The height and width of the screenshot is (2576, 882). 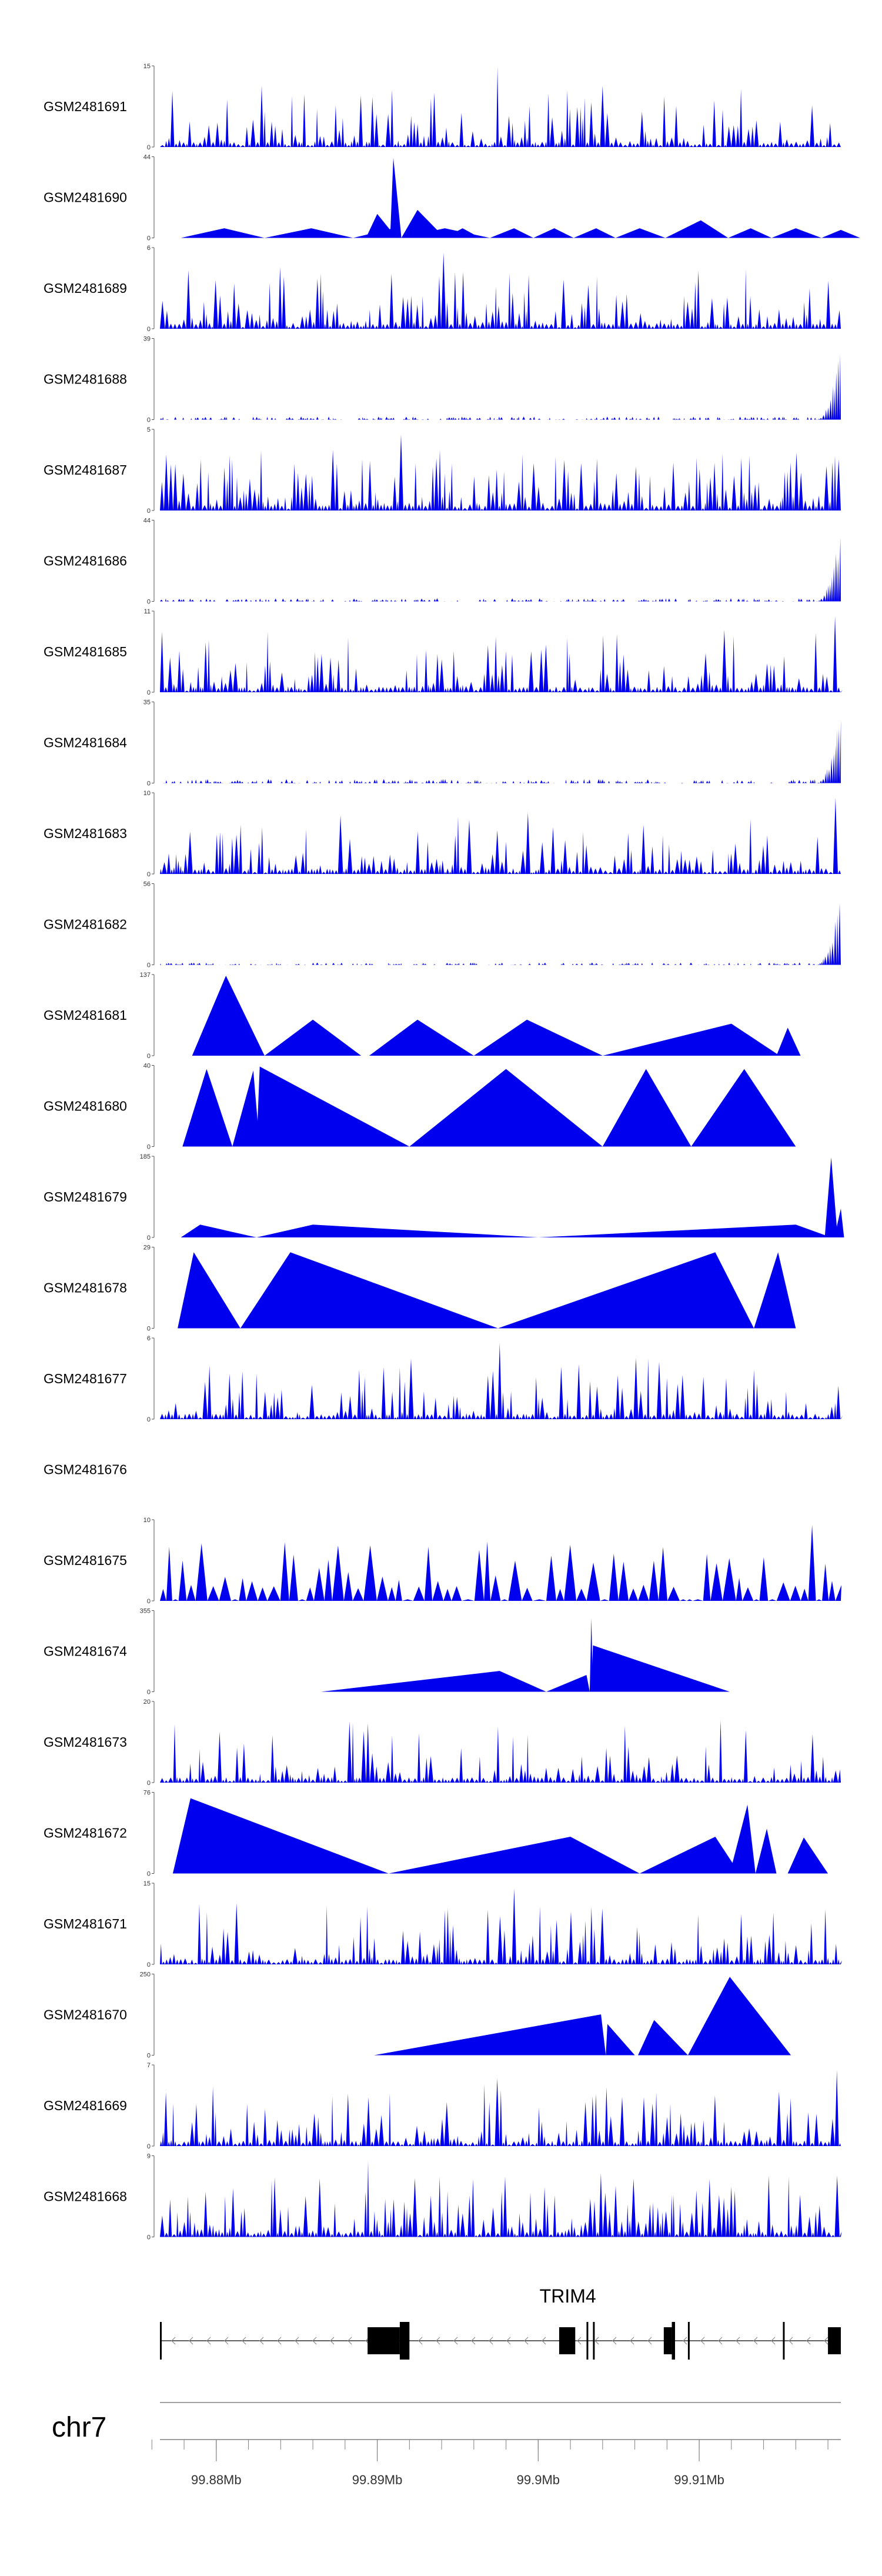 I want to click on genome-axis: chr7 99.88Mb 99.89Mb 99.9Mb 99.91Mb, so click(x=446, y=2444).